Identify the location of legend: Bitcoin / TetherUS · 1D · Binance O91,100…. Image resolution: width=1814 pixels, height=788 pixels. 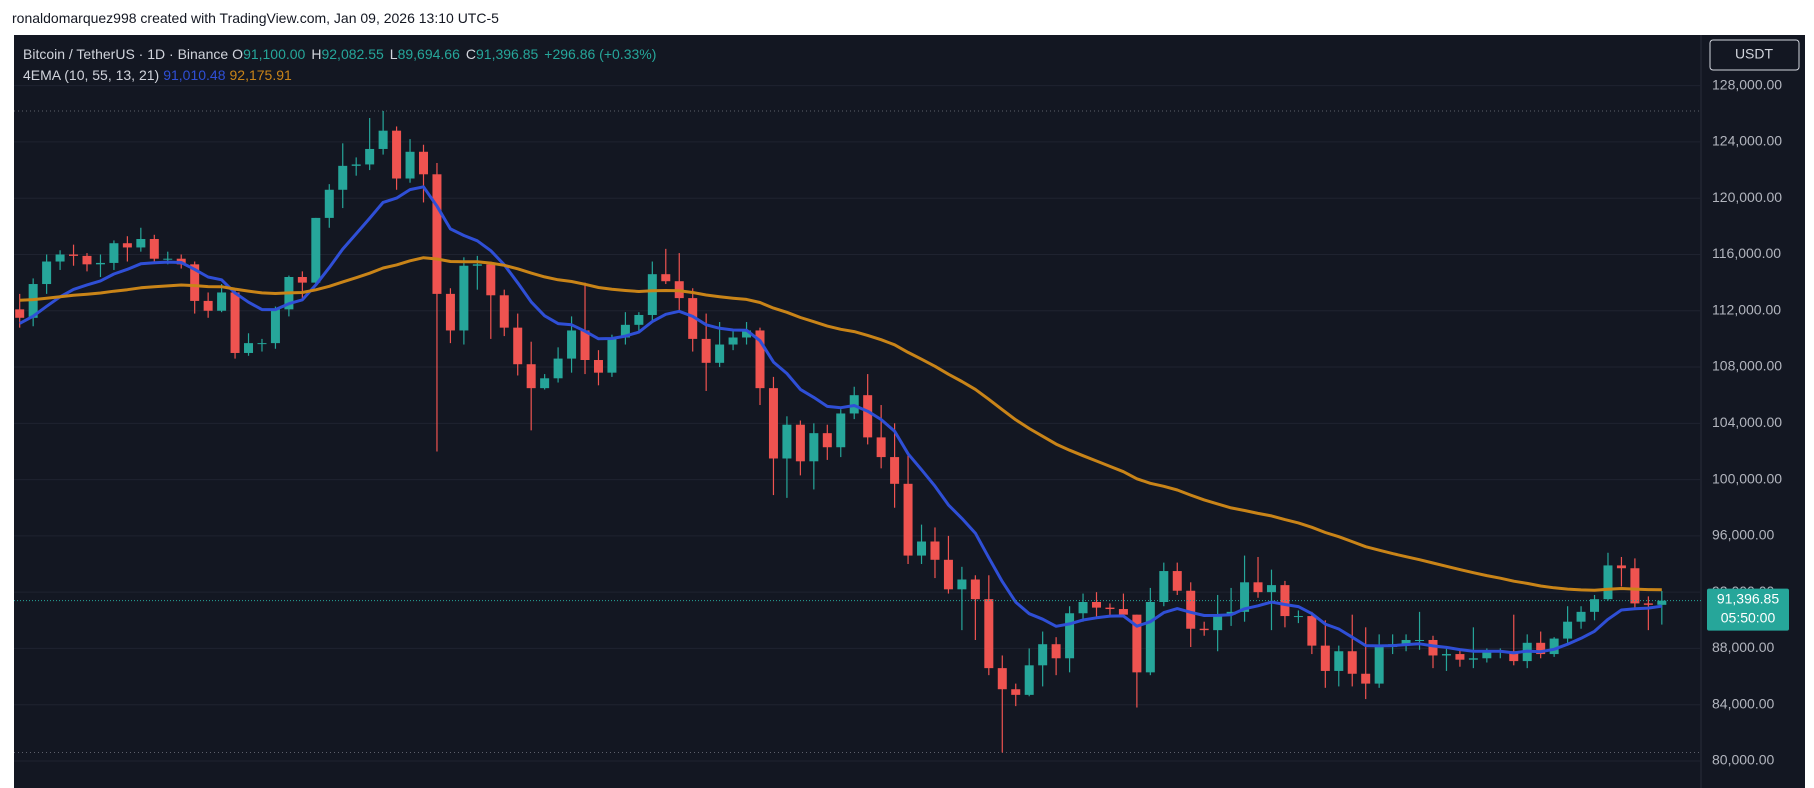
(341, 65).